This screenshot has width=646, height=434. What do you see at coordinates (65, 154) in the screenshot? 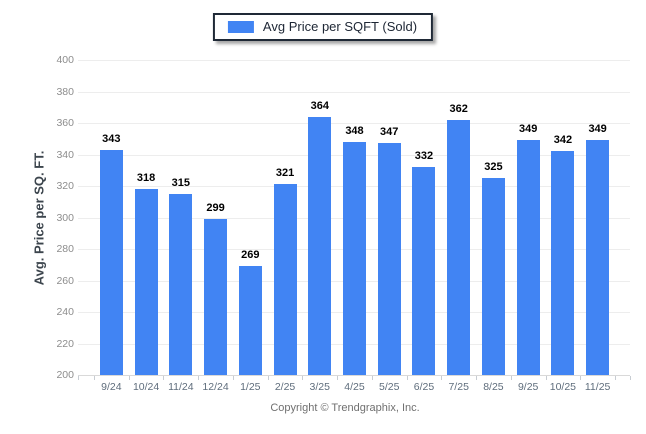
I see `y-axis-tick-label: 340` at bounding box center [65, 154].